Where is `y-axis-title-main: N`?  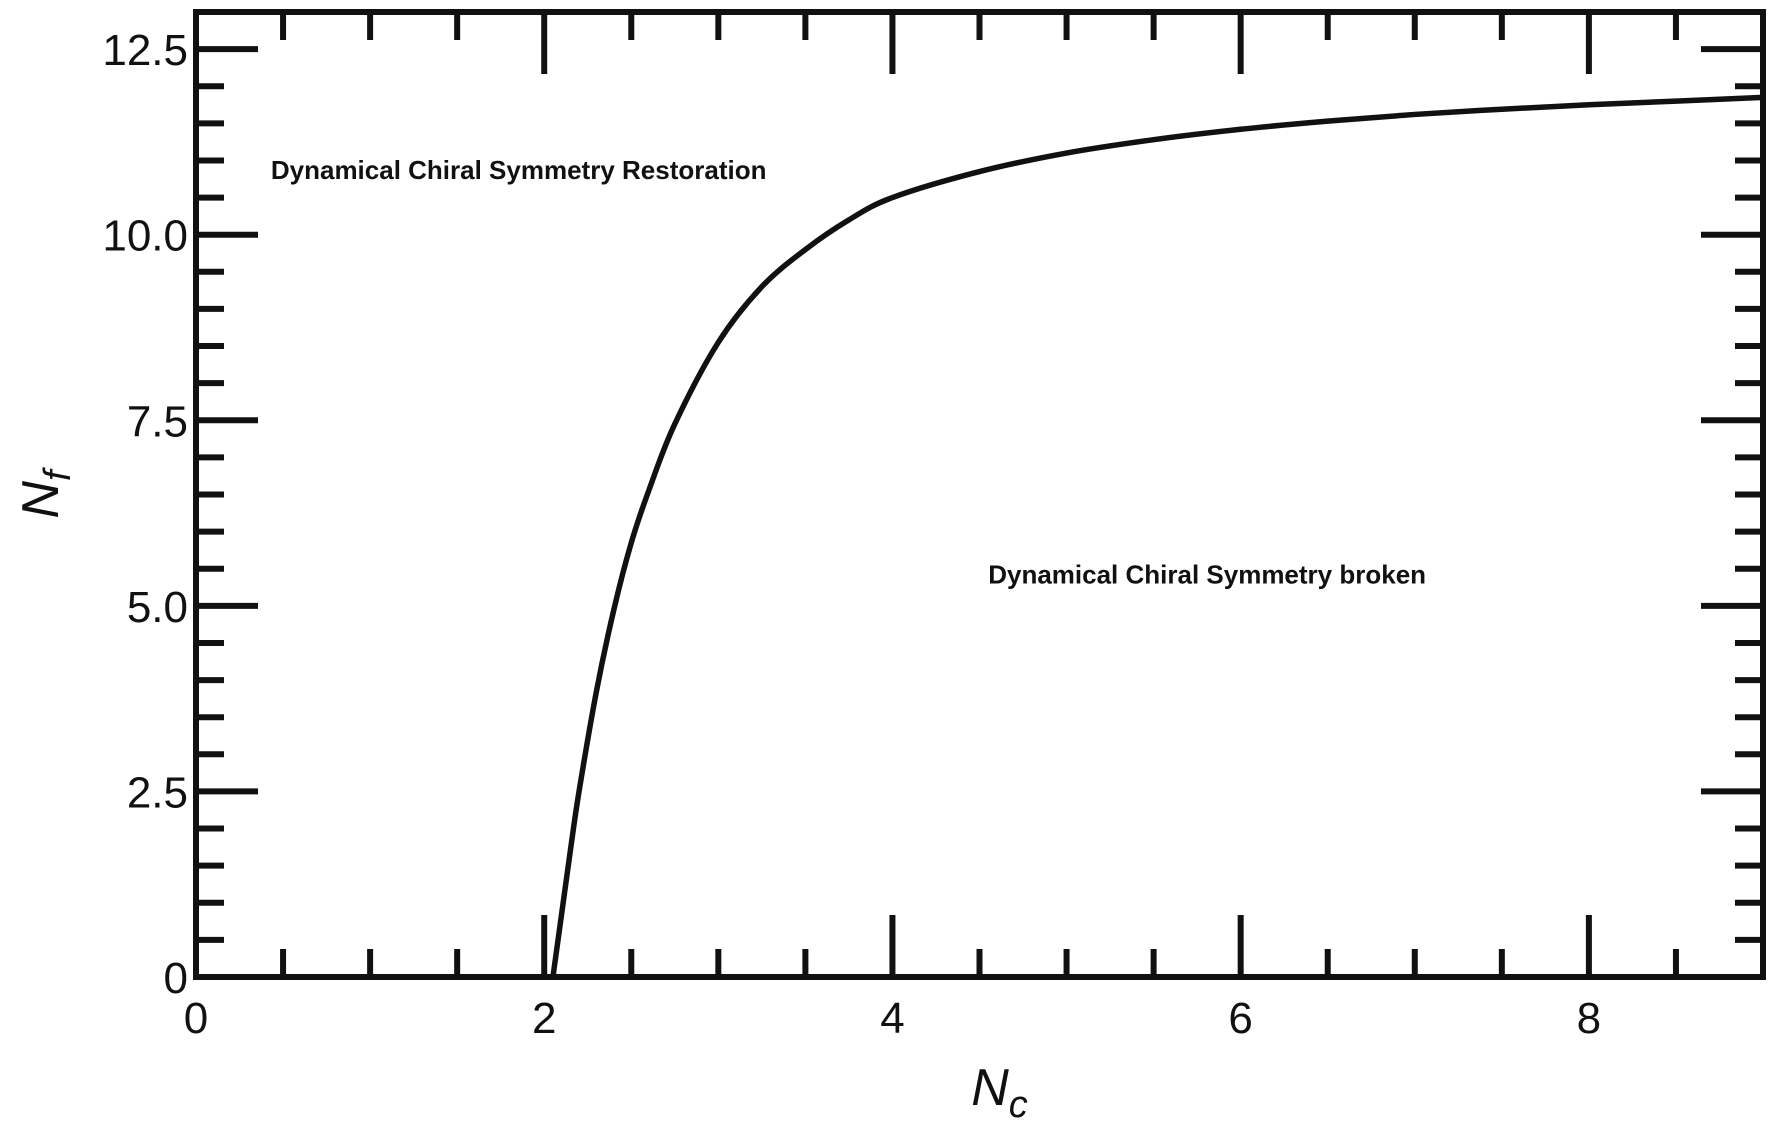
y-axis-title-main: N is located at coordinates (41, 500).